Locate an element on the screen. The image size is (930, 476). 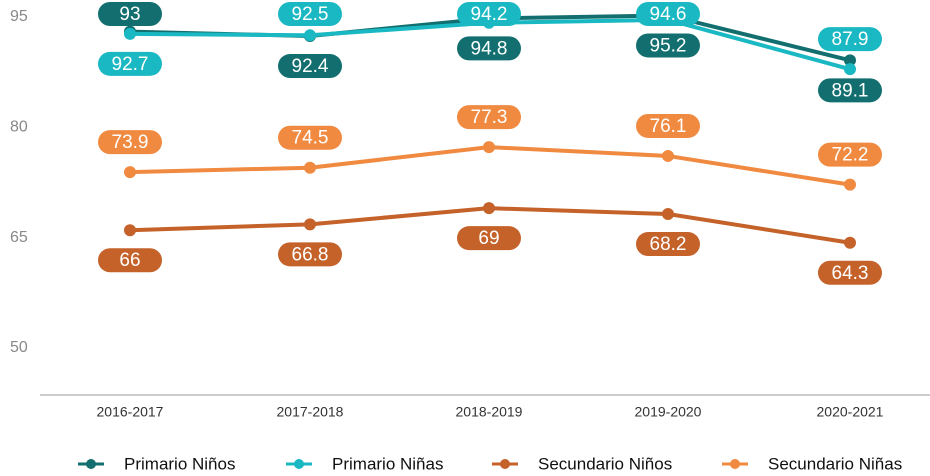
x-tick-label: 2016-2017 is located at coordinates (130, 412).